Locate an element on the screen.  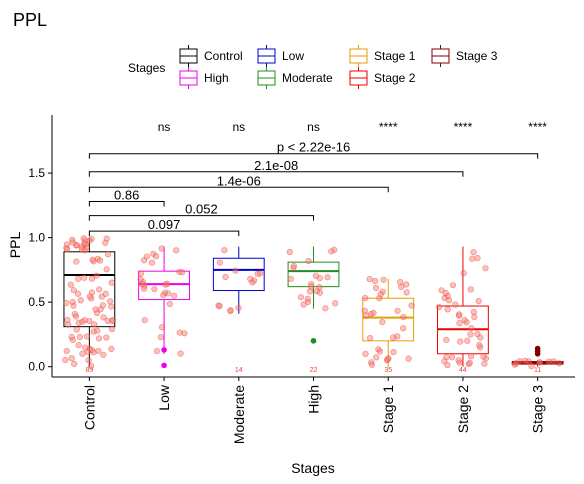
box-low is located at coordinates (164, 307).